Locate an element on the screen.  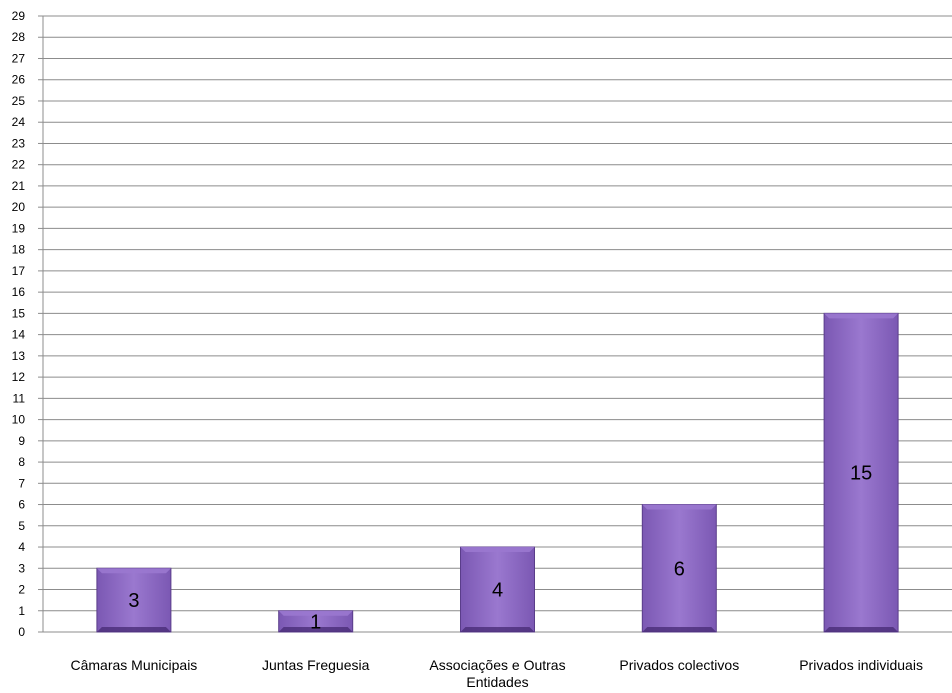
y-tick-label: 6 is located at coordinates (21, 505).